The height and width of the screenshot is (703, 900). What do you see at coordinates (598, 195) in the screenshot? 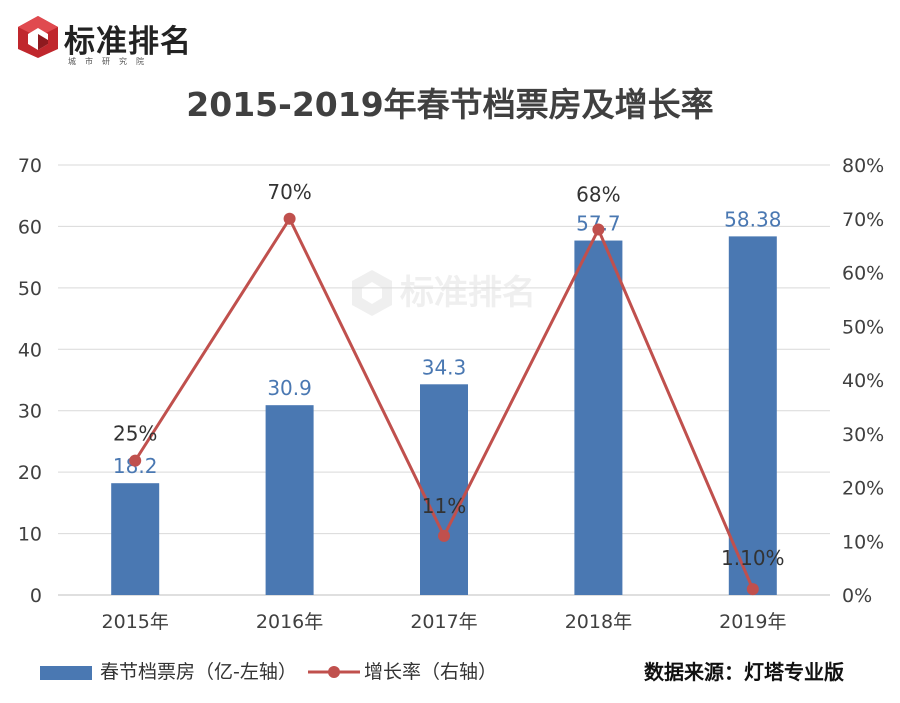
I see `line-data-label: 68%` at bounding box center [598, 195].